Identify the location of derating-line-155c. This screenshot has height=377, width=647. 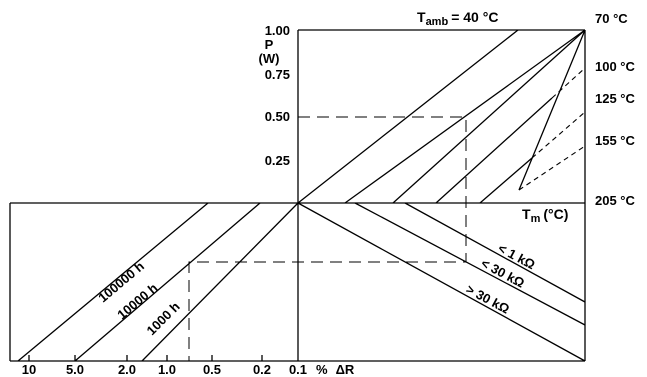
(506, 180).